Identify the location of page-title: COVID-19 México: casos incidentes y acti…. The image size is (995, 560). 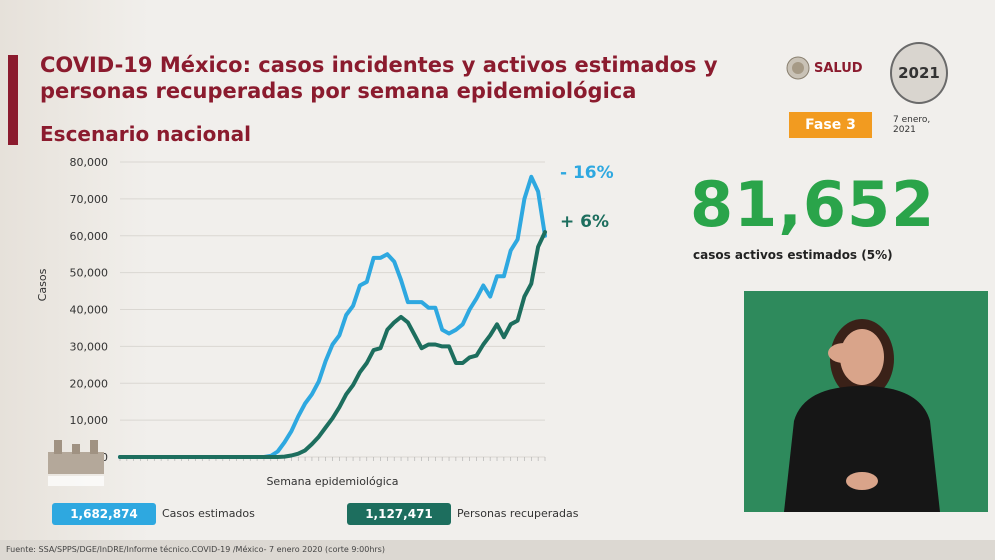
(390, 78).